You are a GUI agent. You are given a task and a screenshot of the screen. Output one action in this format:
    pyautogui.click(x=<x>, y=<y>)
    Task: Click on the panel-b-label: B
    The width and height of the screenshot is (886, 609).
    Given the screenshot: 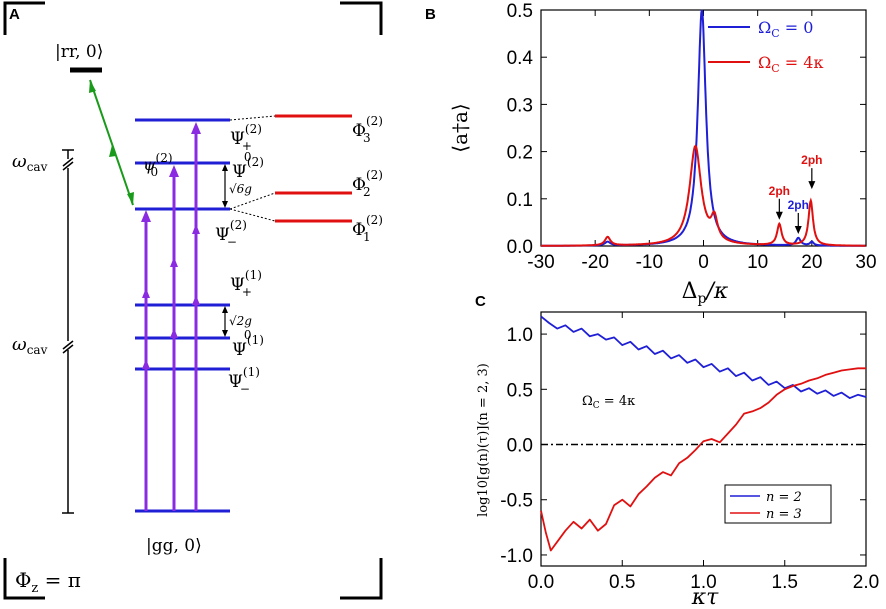 What is the action you would take?
    pyautogui.click(x=430, y=14)
    